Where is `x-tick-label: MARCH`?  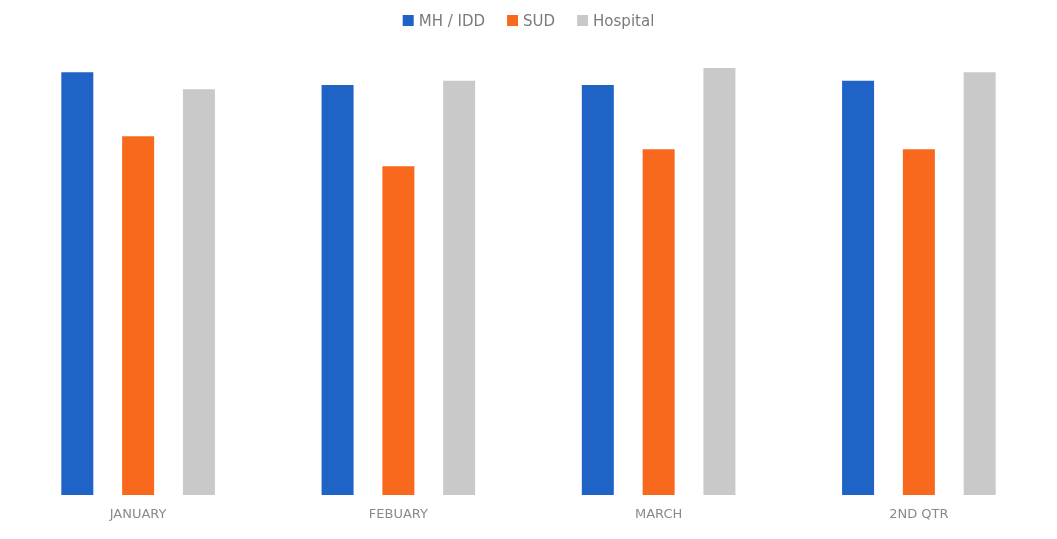 x-tick-label: MARCH is located at coordinates (658, 513).